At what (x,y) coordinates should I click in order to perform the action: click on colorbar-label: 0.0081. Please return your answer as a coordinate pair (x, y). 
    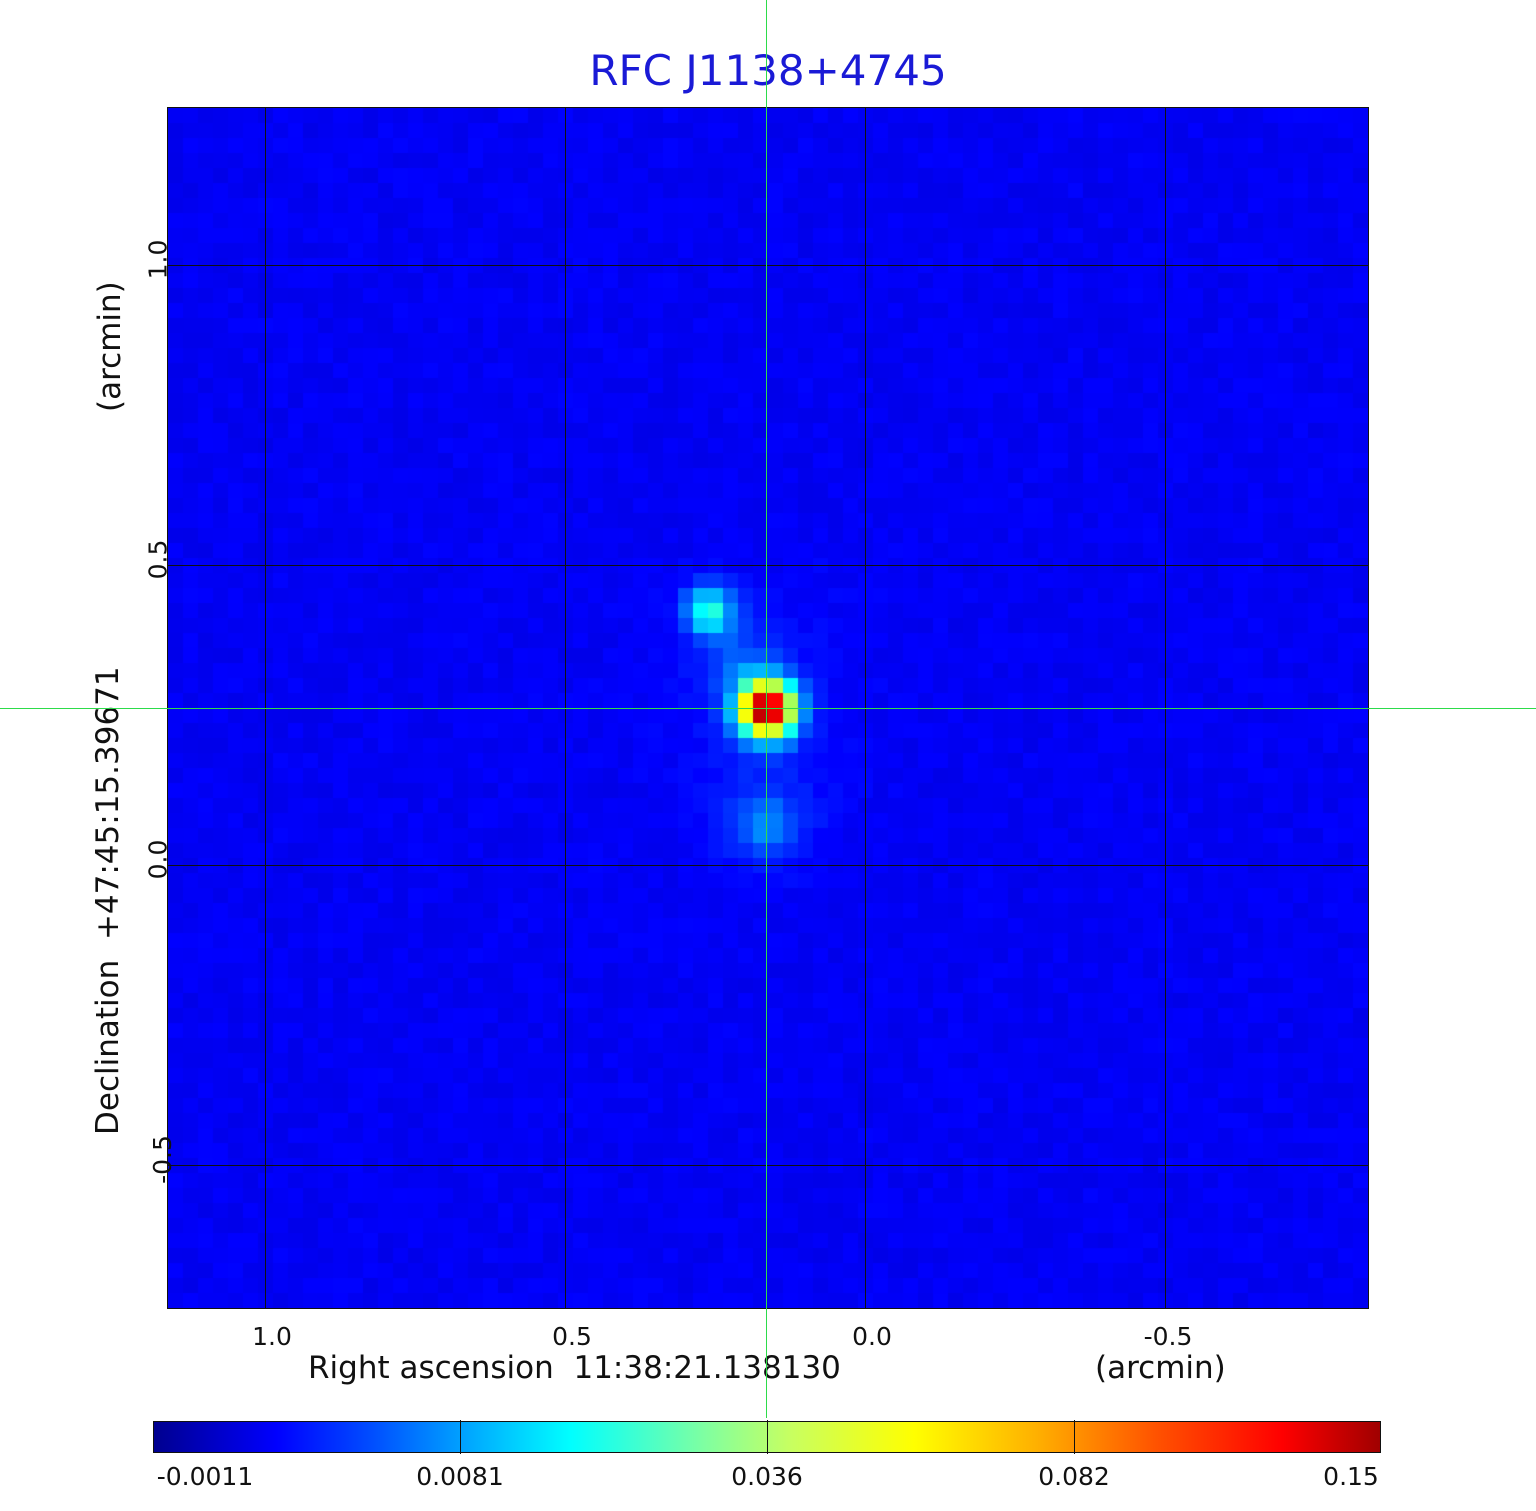
    Looking at the image, I should click on (460, 1476).